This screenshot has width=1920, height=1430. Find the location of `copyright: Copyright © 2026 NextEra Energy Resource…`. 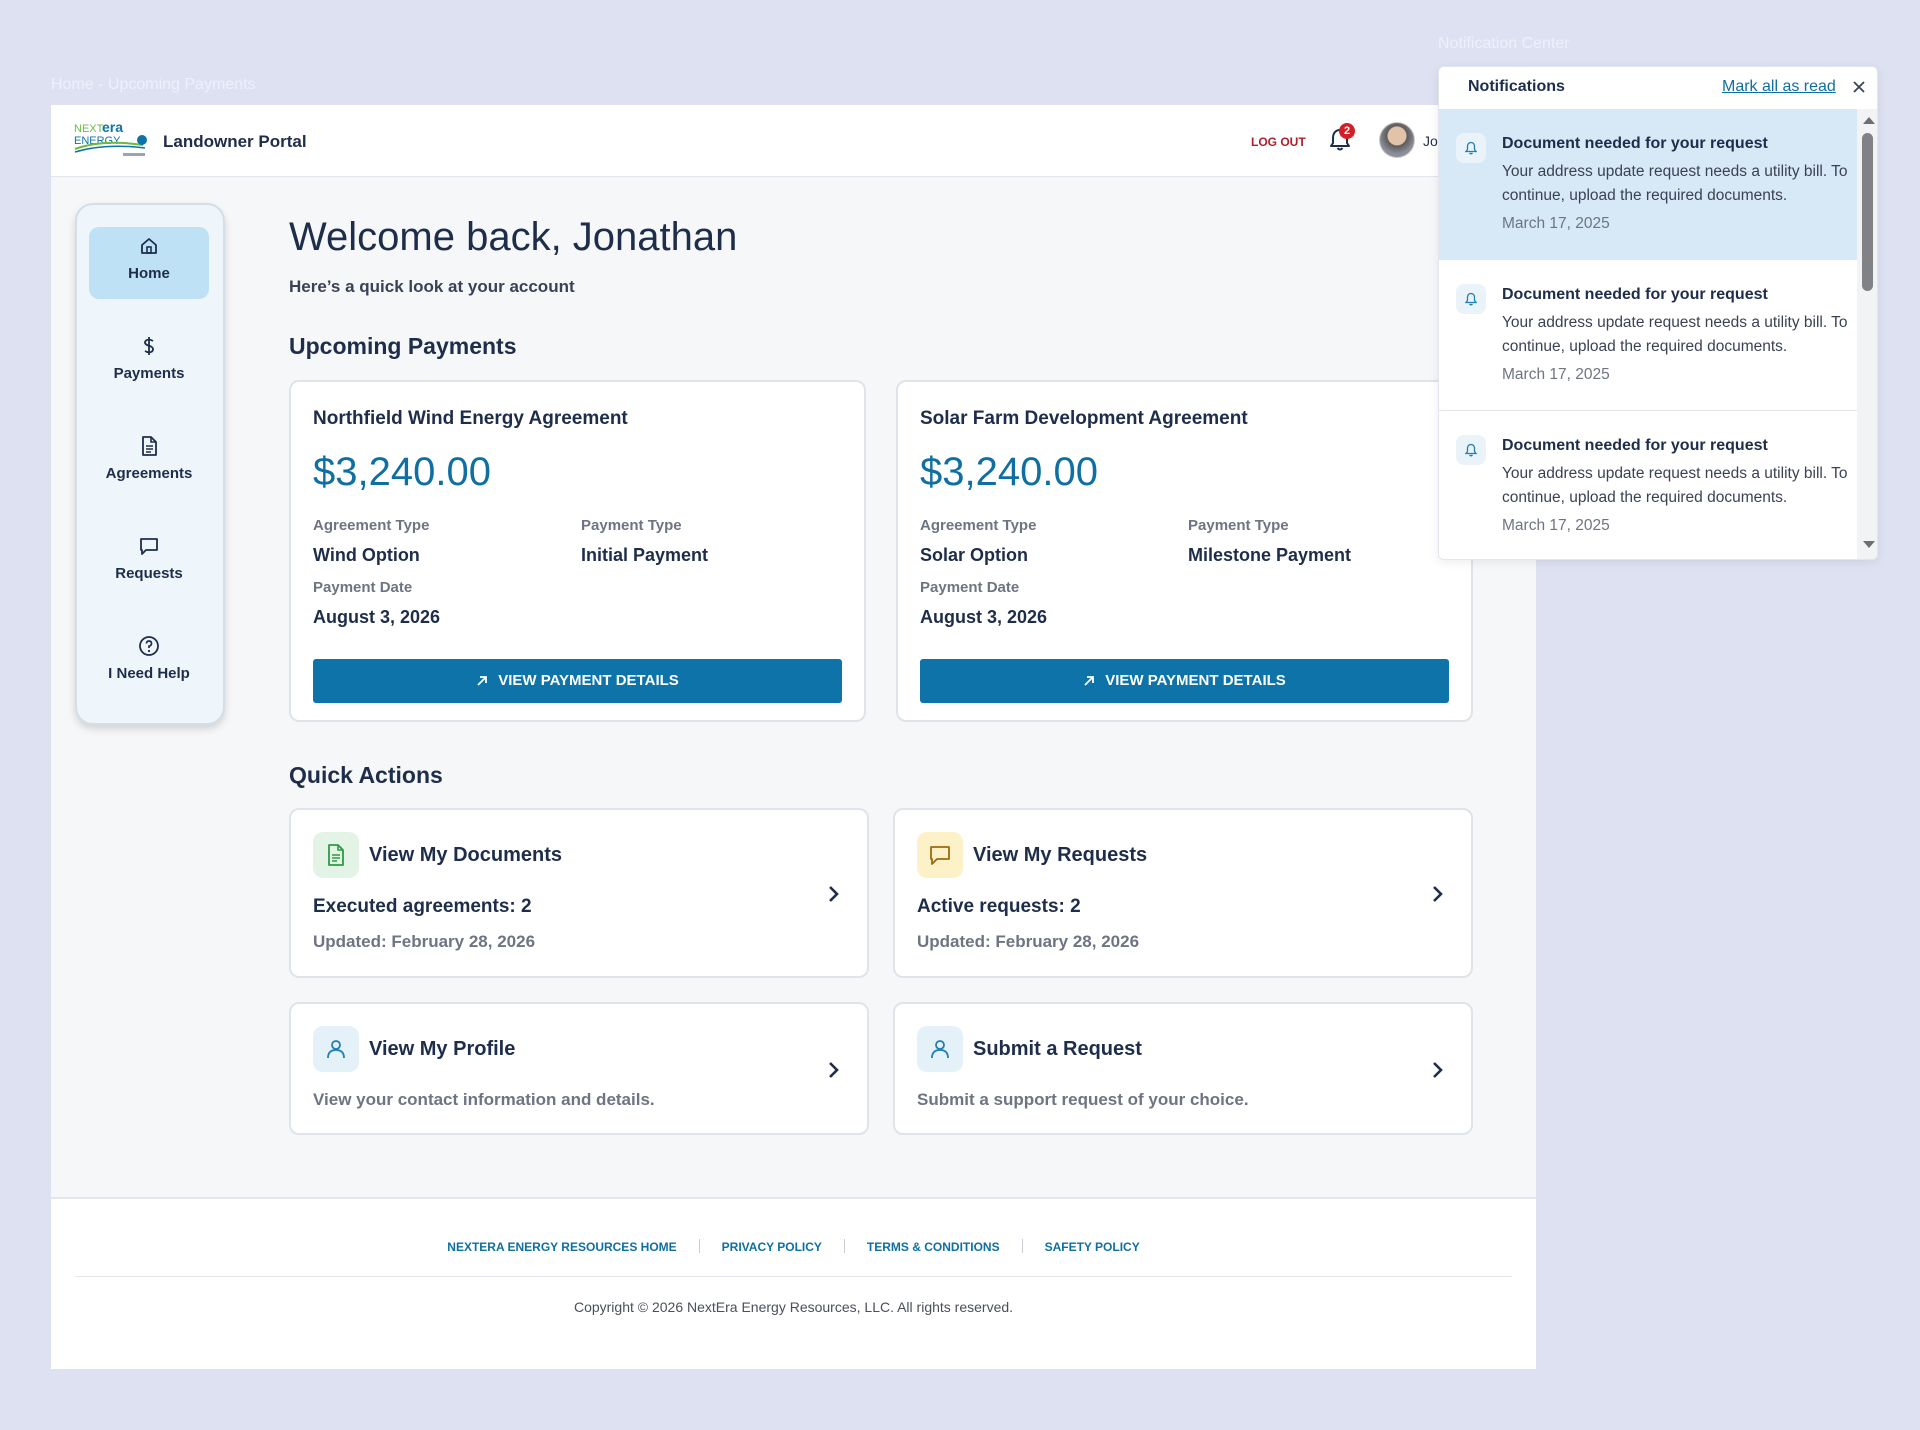

copyright: Copyright © 2026 NextEra Energy Resource… is located at coordinates (793, 1307).